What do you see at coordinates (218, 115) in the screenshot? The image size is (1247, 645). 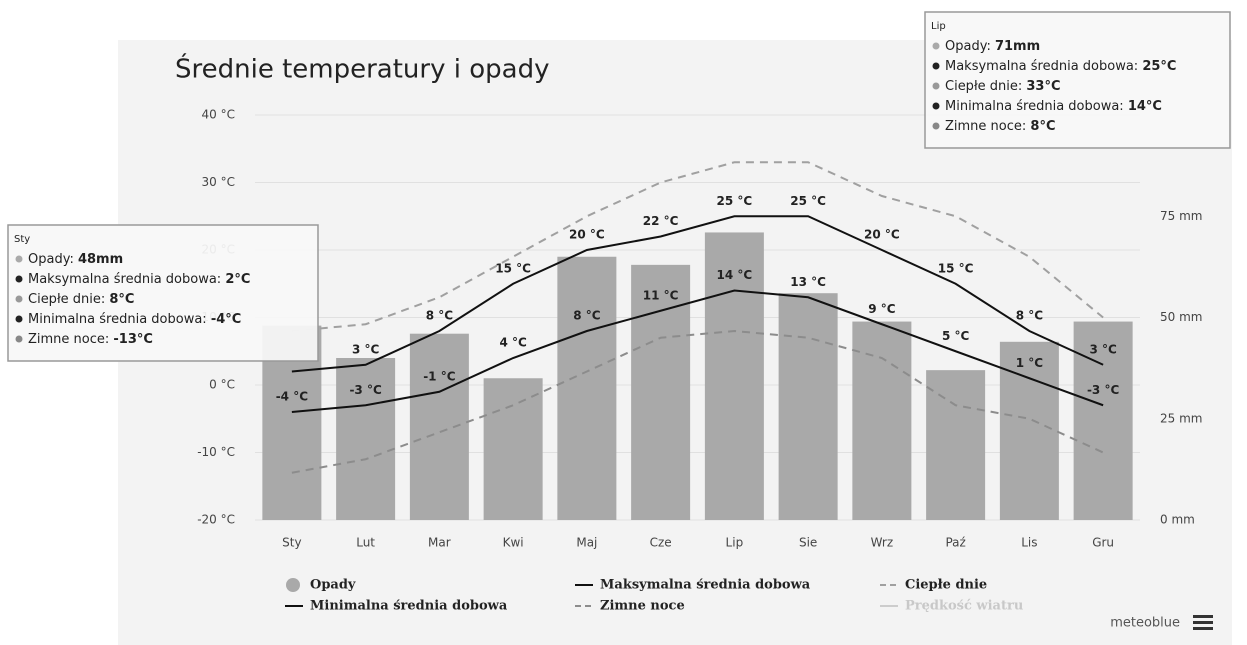 I see `y-tick-label: 40 °C` at bounding box center [218, 115].